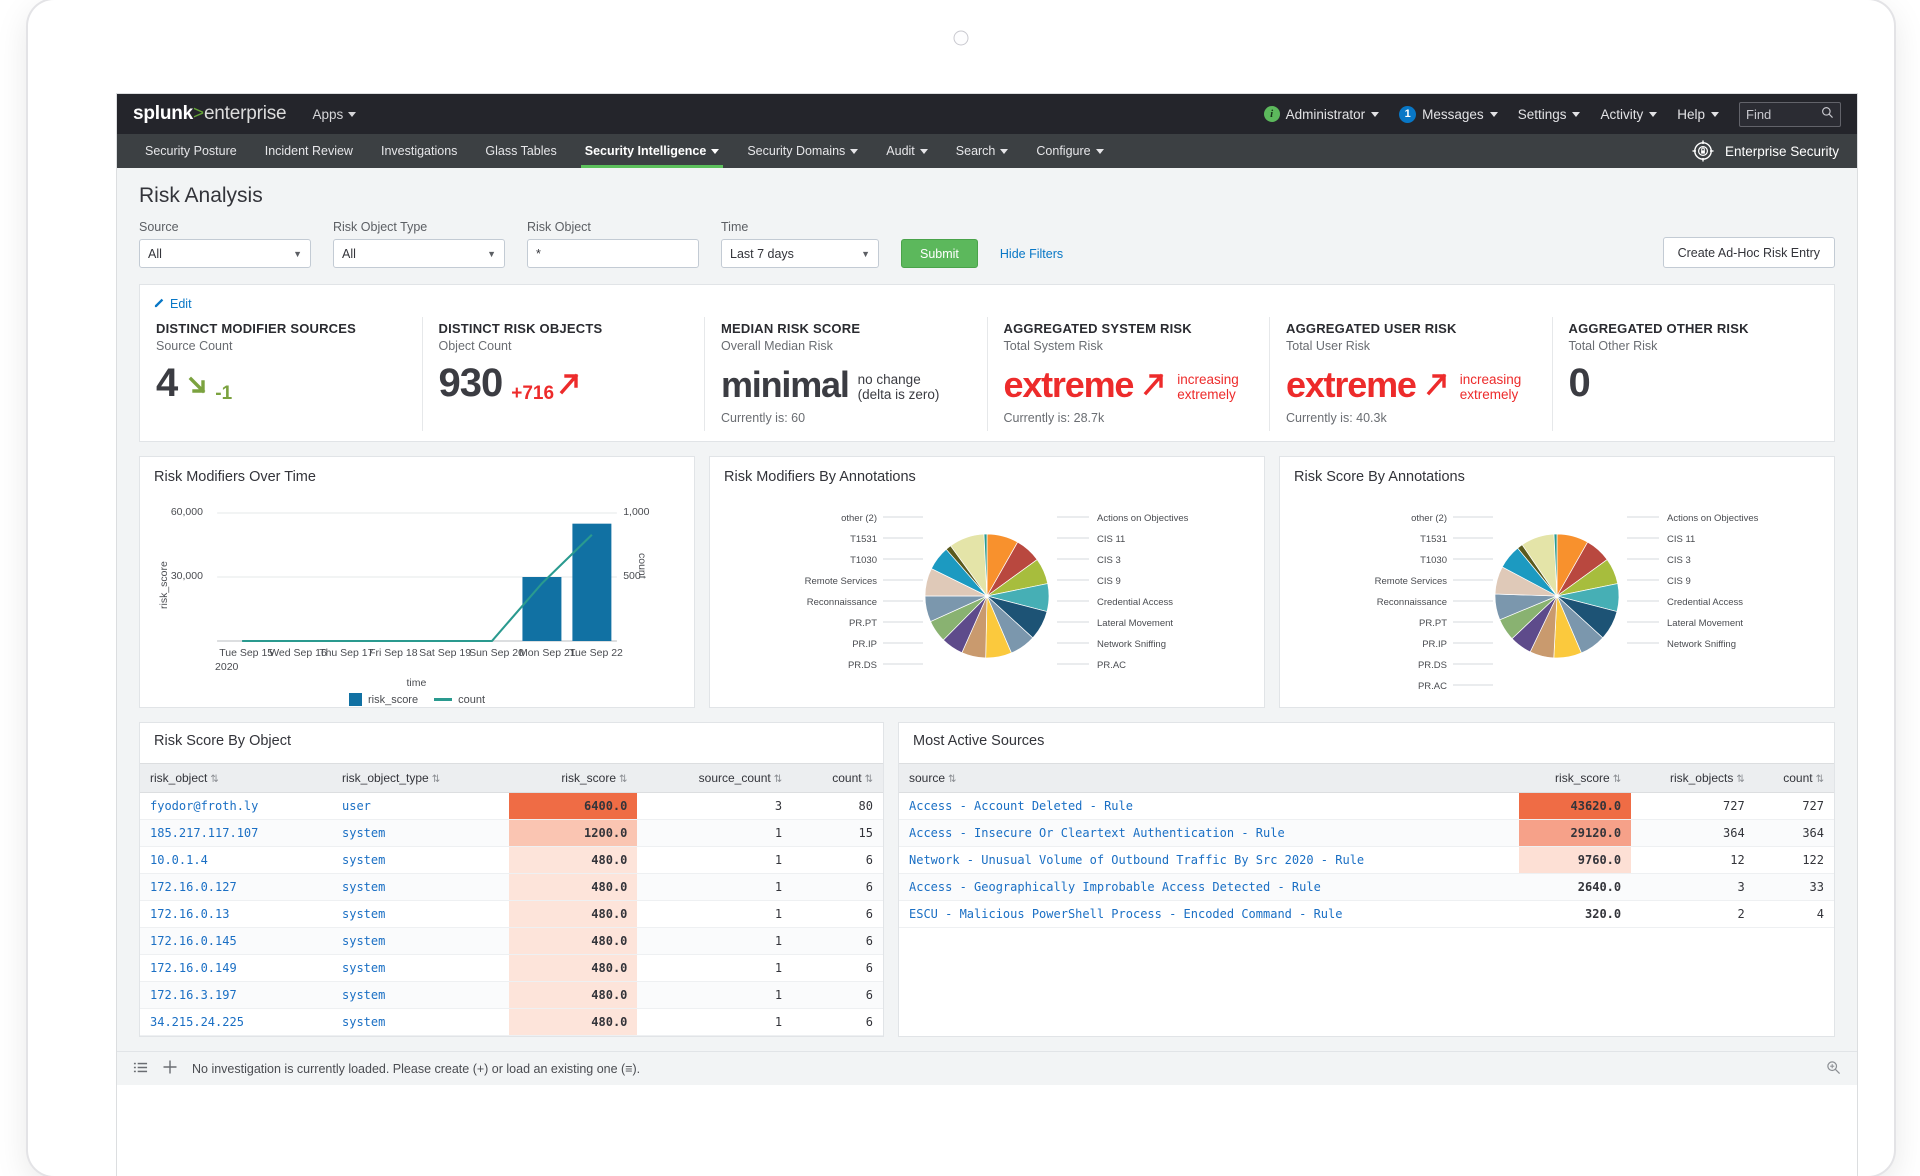 This screenshot has width=1920, height=1176. I want to click on create-adhoc-risk-entry-button: Create Ad-Hoc Risk Entry, so click(1748, 252).